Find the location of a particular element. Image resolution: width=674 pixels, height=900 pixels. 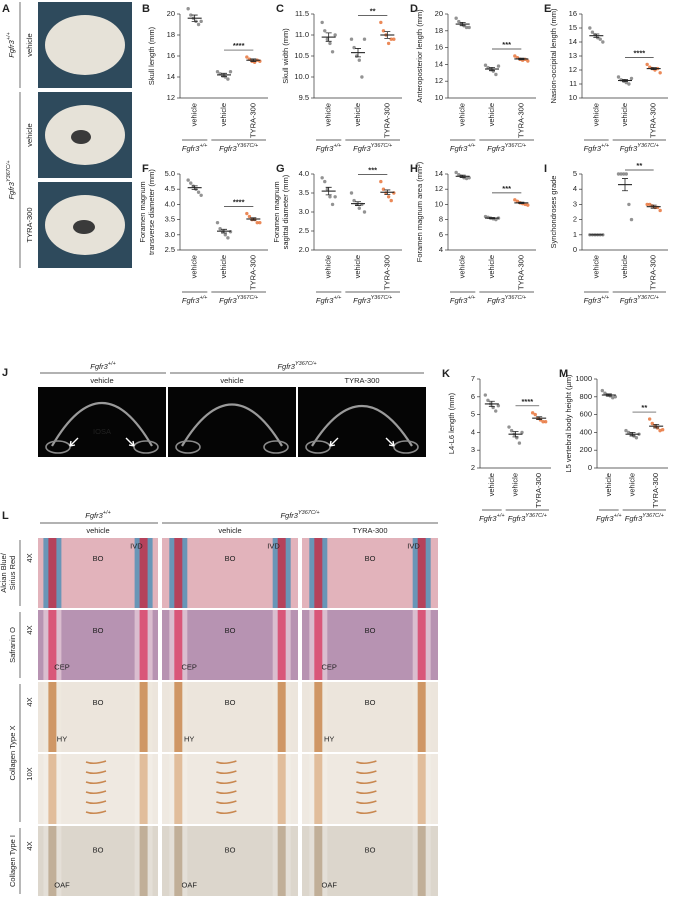

column-label: TYRA-300 is located at coordinates (361, 380).